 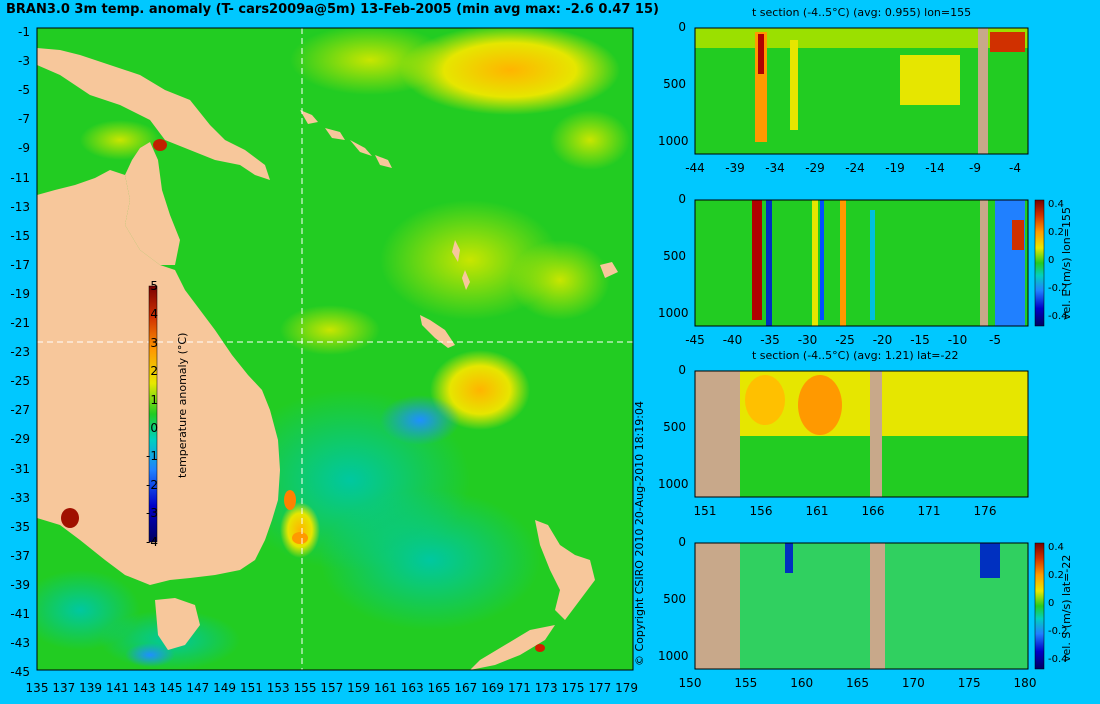 I want to click on map-y-tick: -21, so click(x=20, y=323).